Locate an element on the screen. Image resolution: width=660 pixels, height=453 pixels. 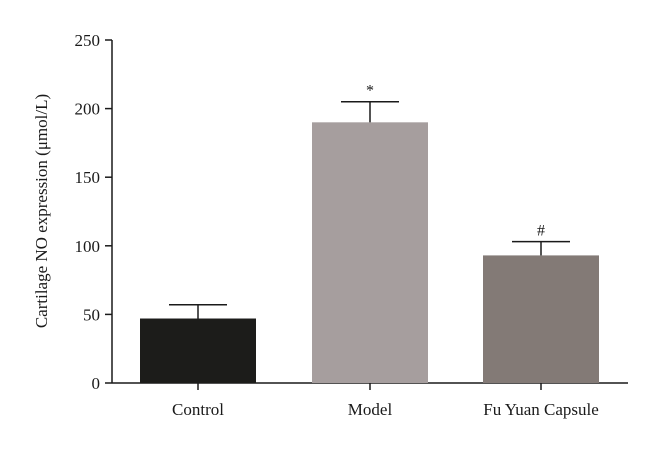
y-tick-label: 100 is located at coordinates (88, 246).